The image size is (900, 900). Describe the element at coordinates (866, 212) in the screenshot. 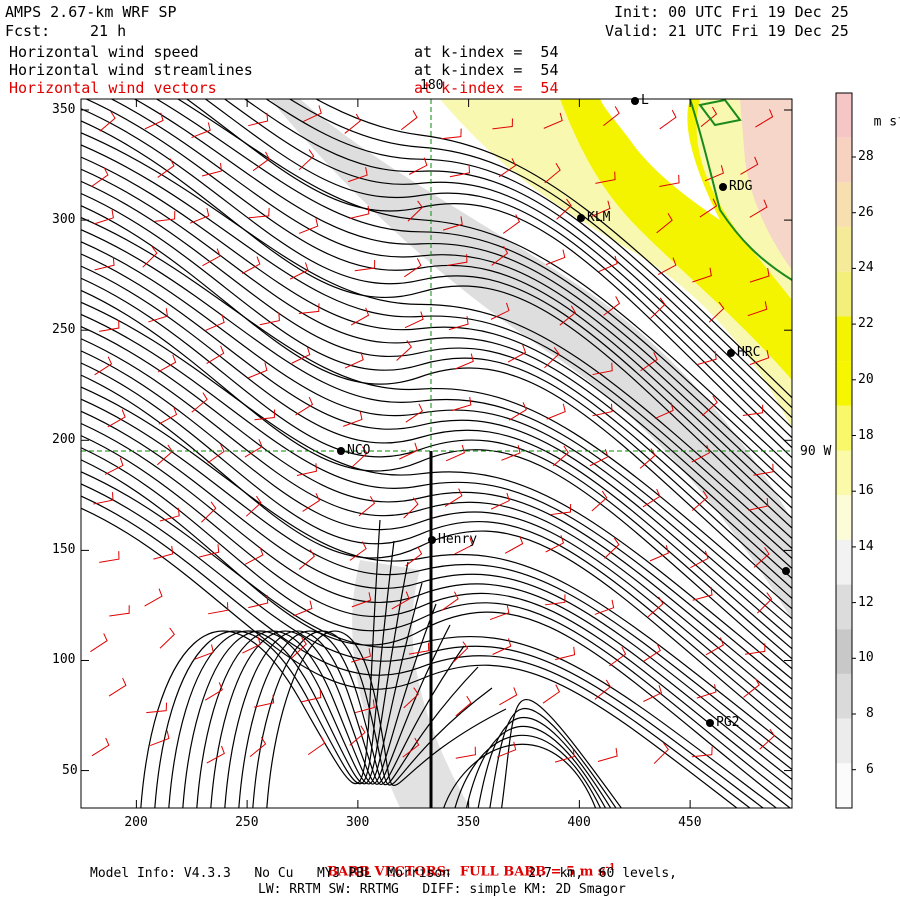

I see `colorbar-label: 26` at that location.